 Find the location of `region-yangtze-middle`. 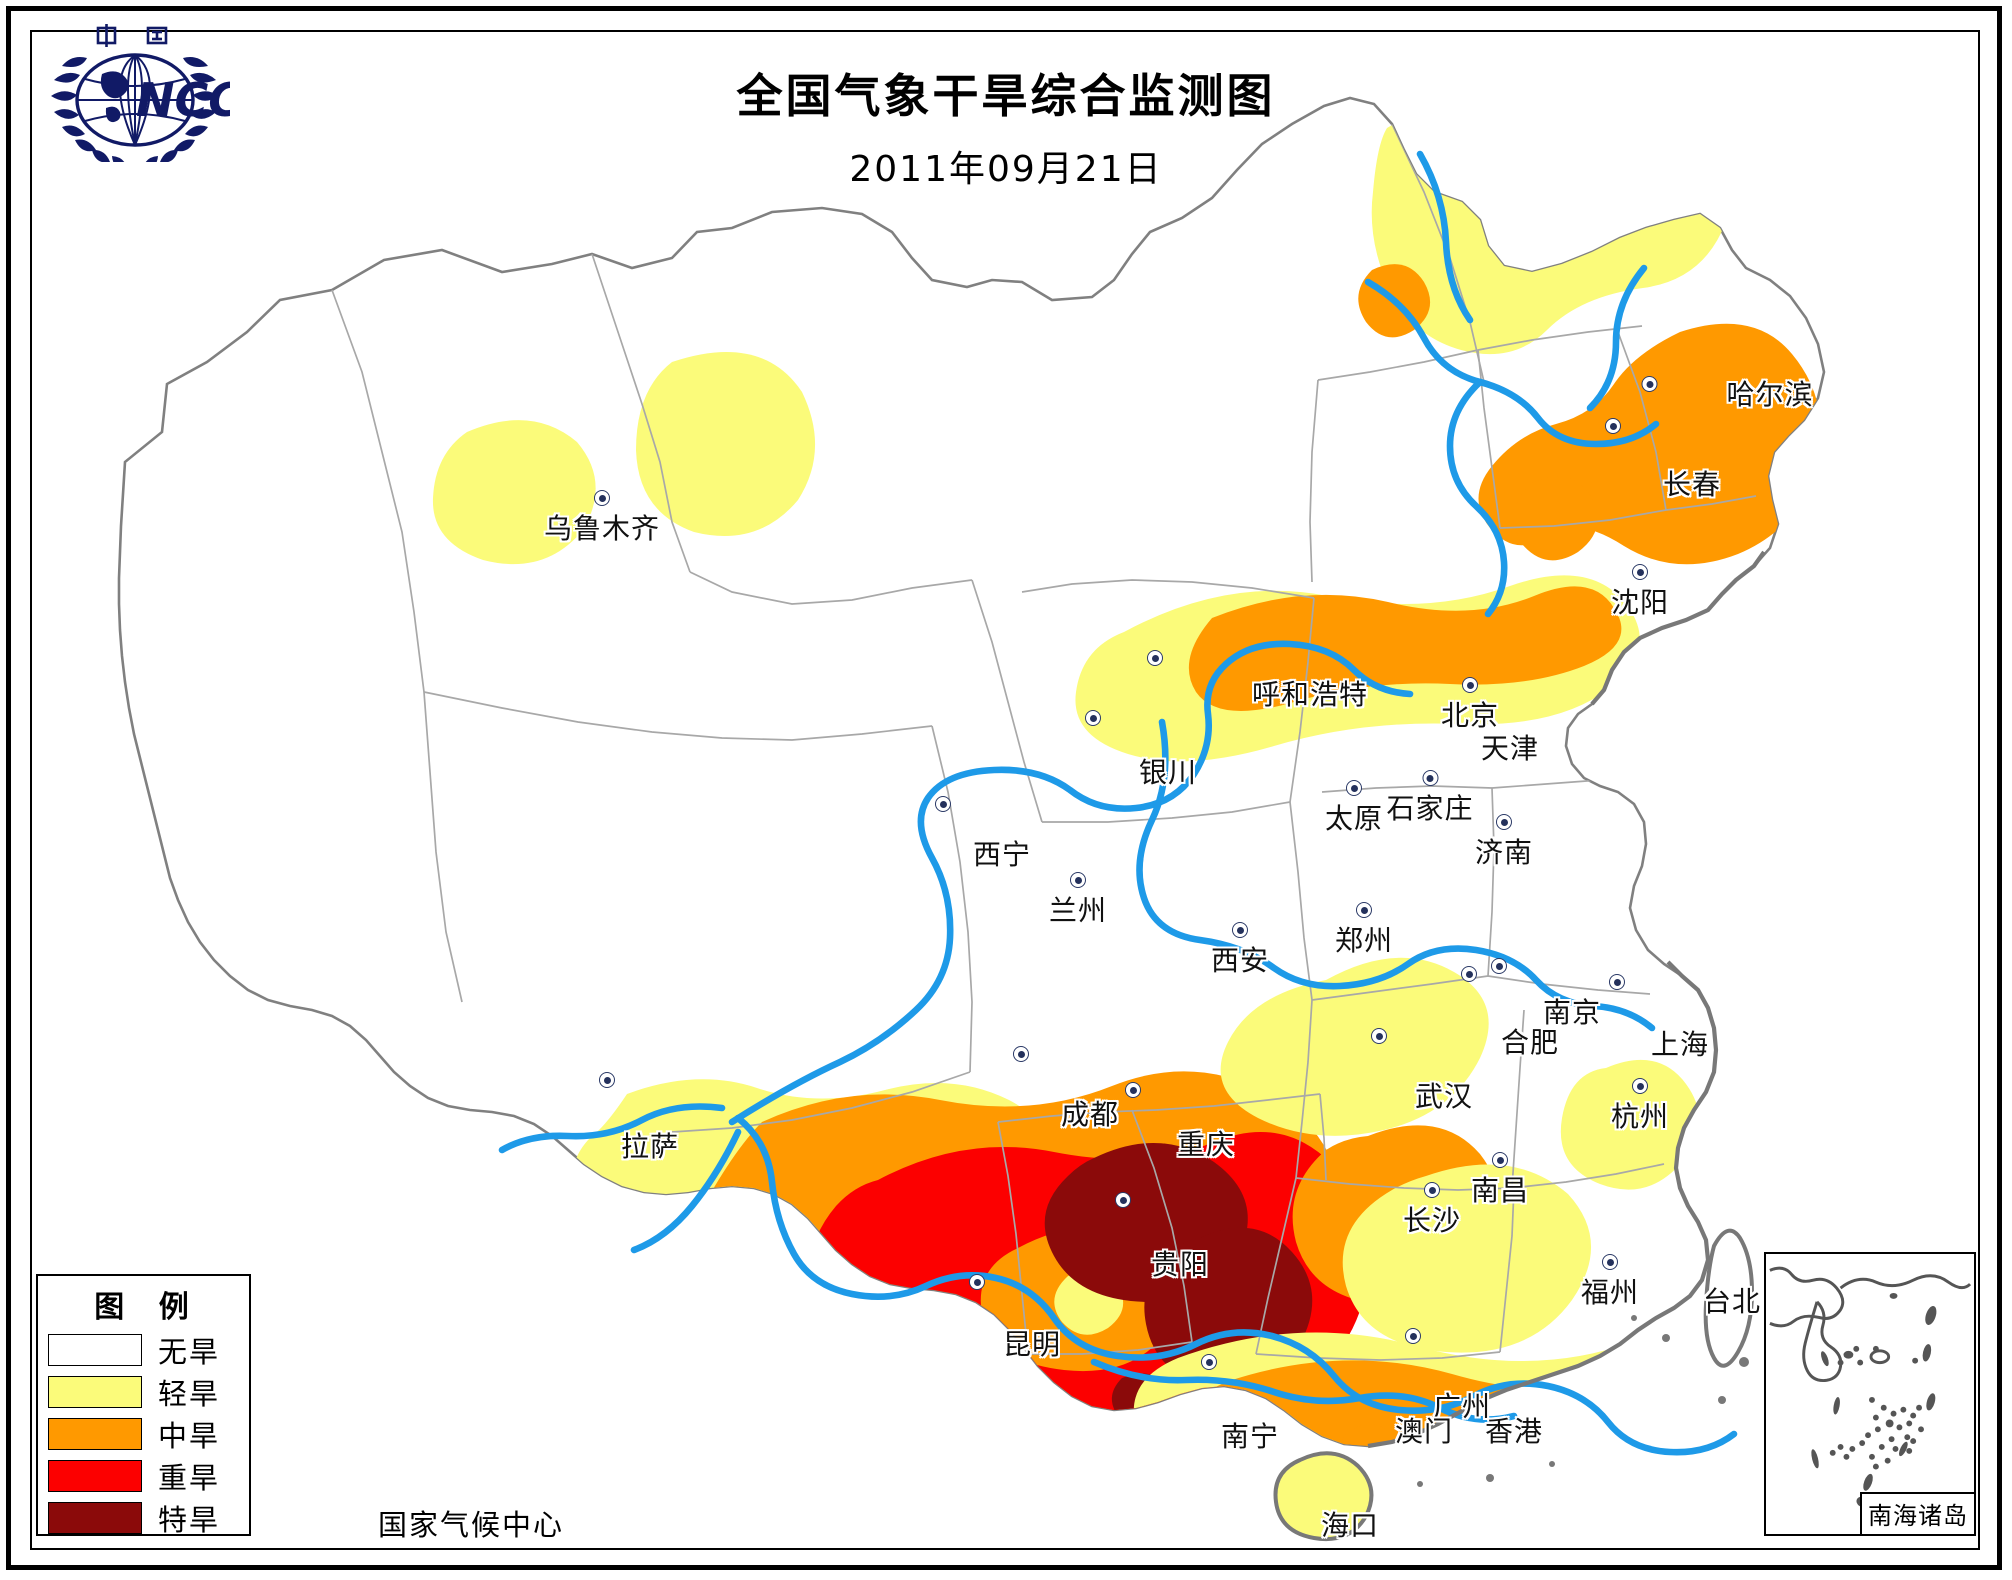

region-yangtze-middle is located at coordinates (1354, 1046).